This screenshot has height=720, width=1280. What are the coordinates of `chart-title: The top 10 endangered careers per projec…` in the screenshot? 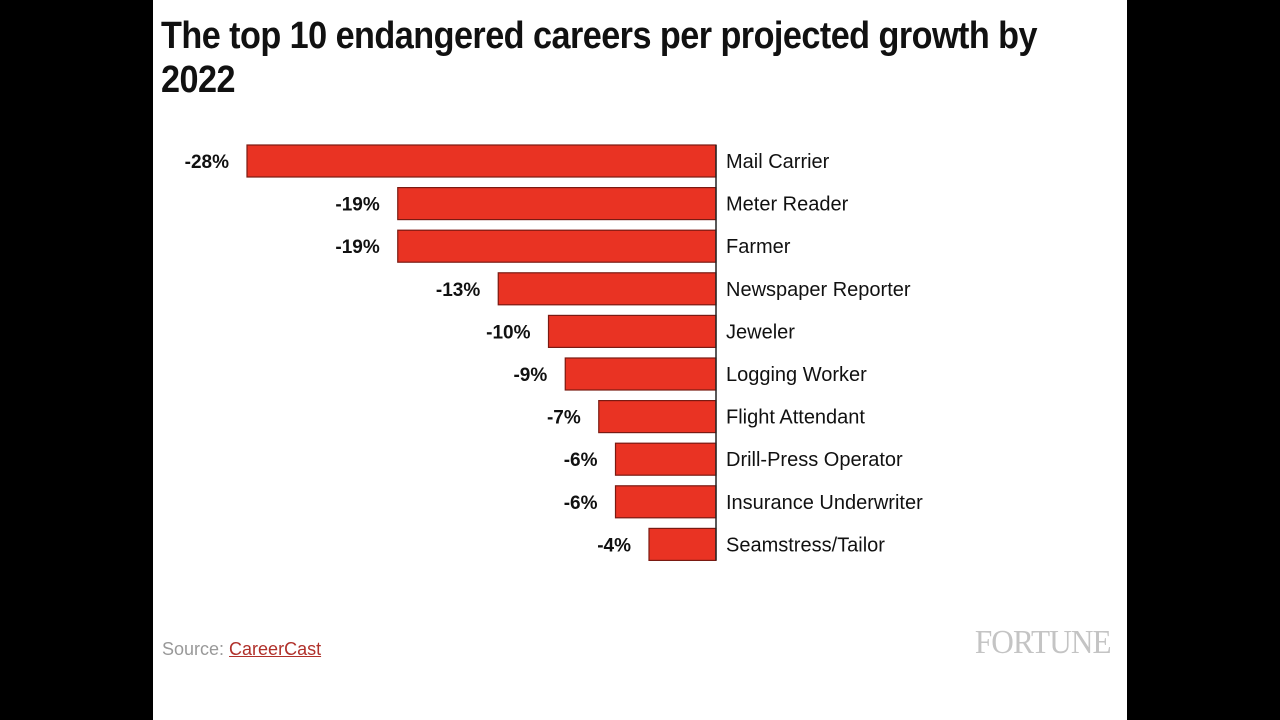 It's located at (599, 58).